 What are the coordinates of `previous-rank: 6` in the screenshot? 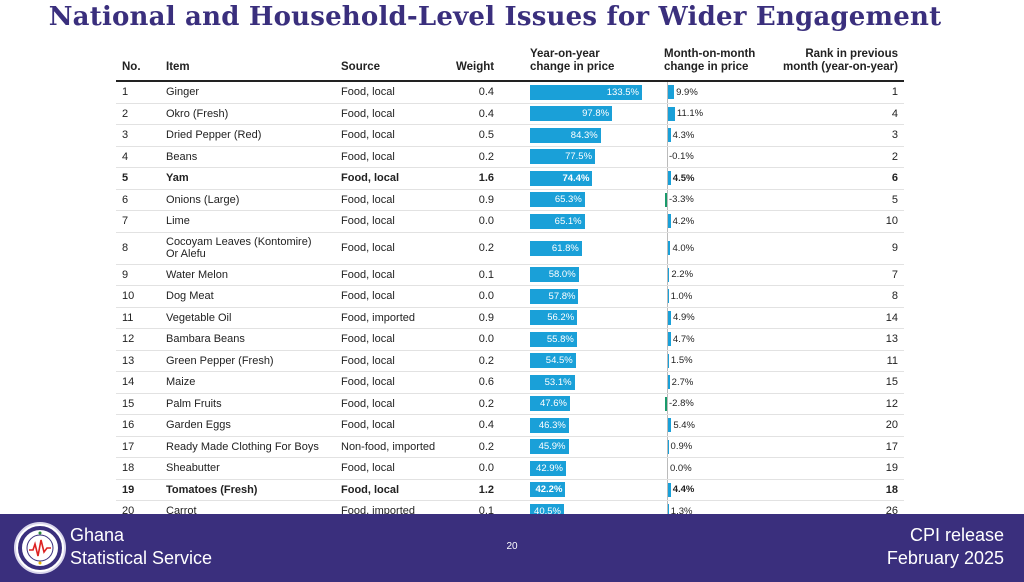 It's located at (894, 178).